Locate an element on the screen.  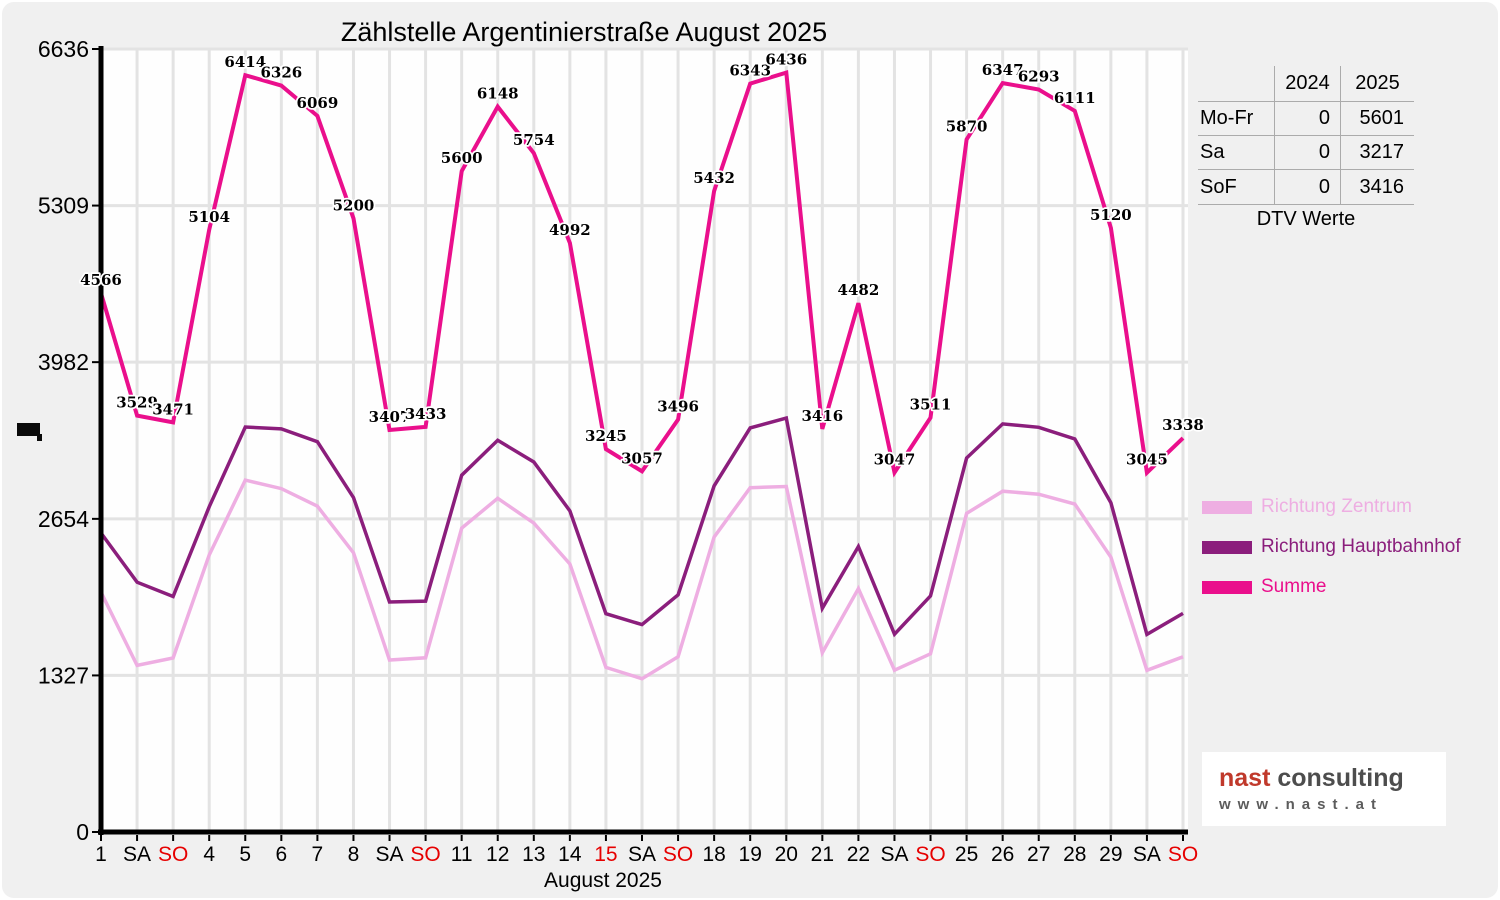
data-label-summe: 3471 is located at coordinates (173, 409).